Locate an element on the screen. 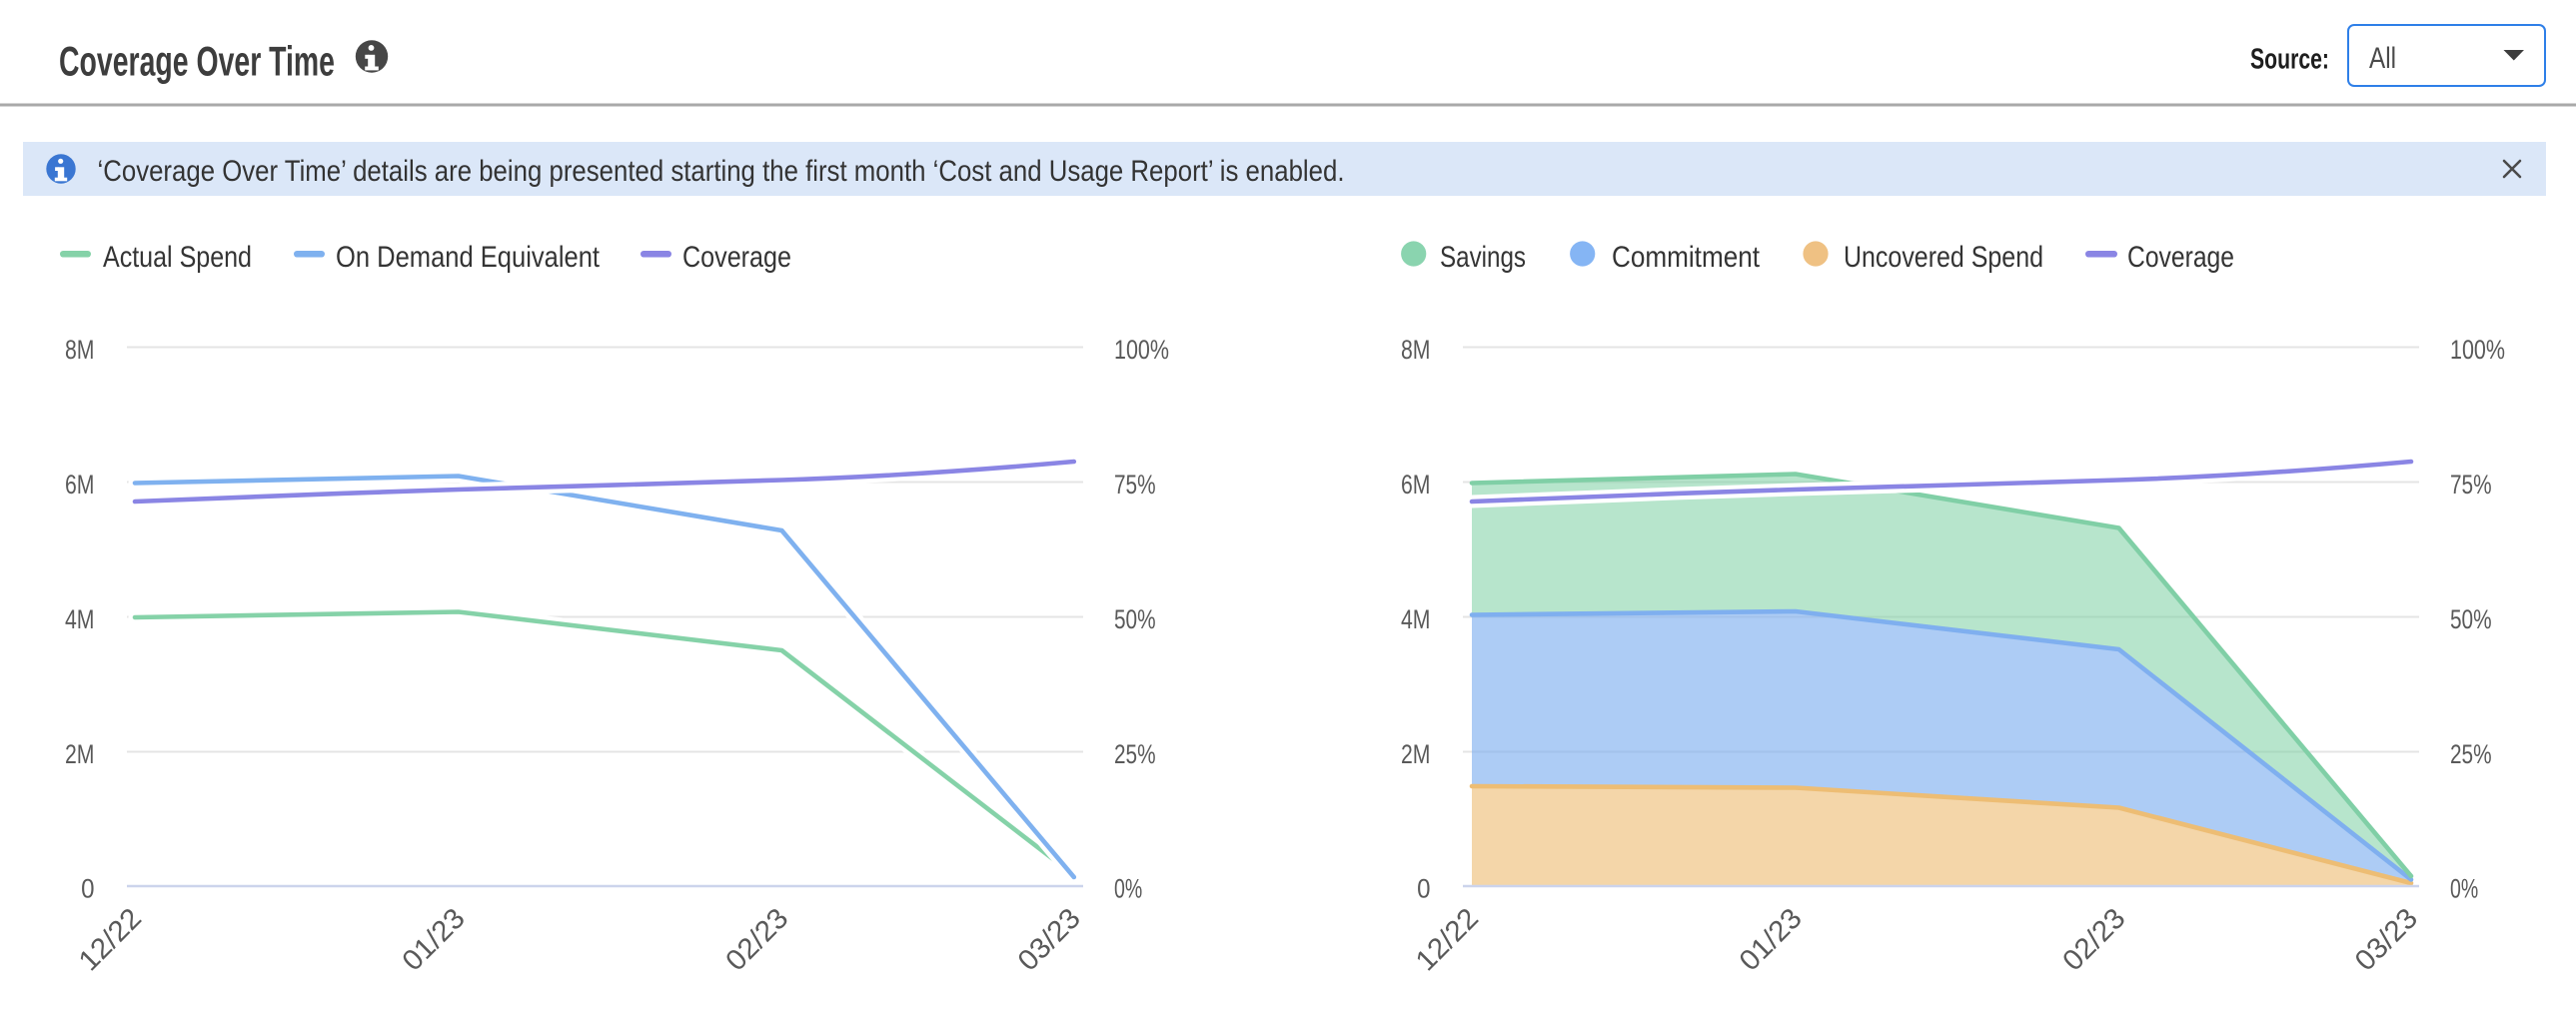  svg-text: All is located at coordinates (2382, 58).